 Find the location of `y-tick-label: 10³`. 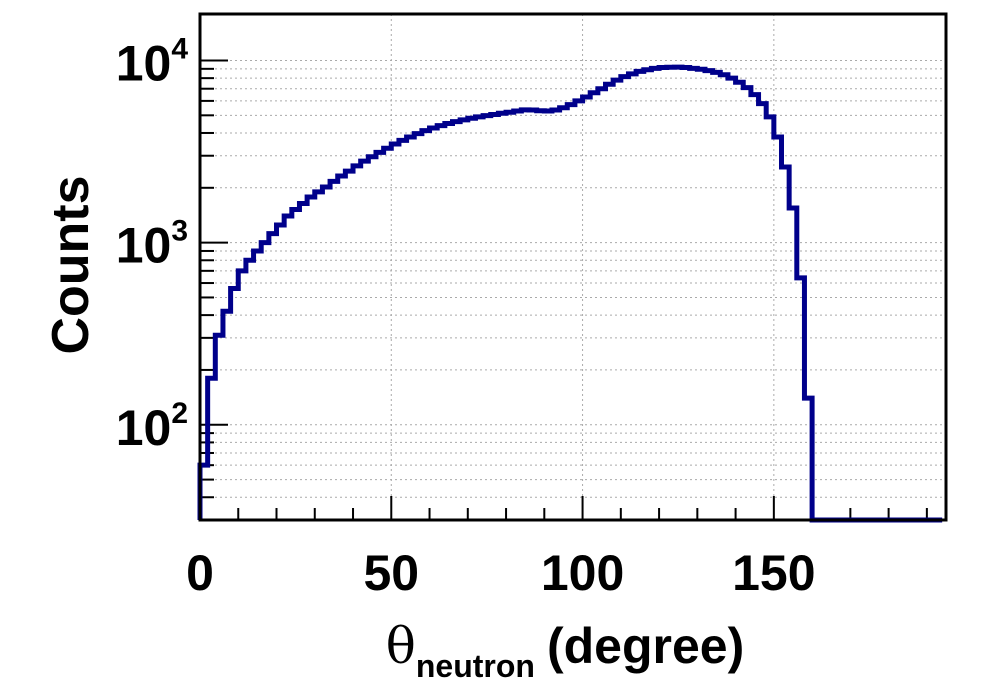

y-tick-label: 10³ is located at coordinates (152, 244).